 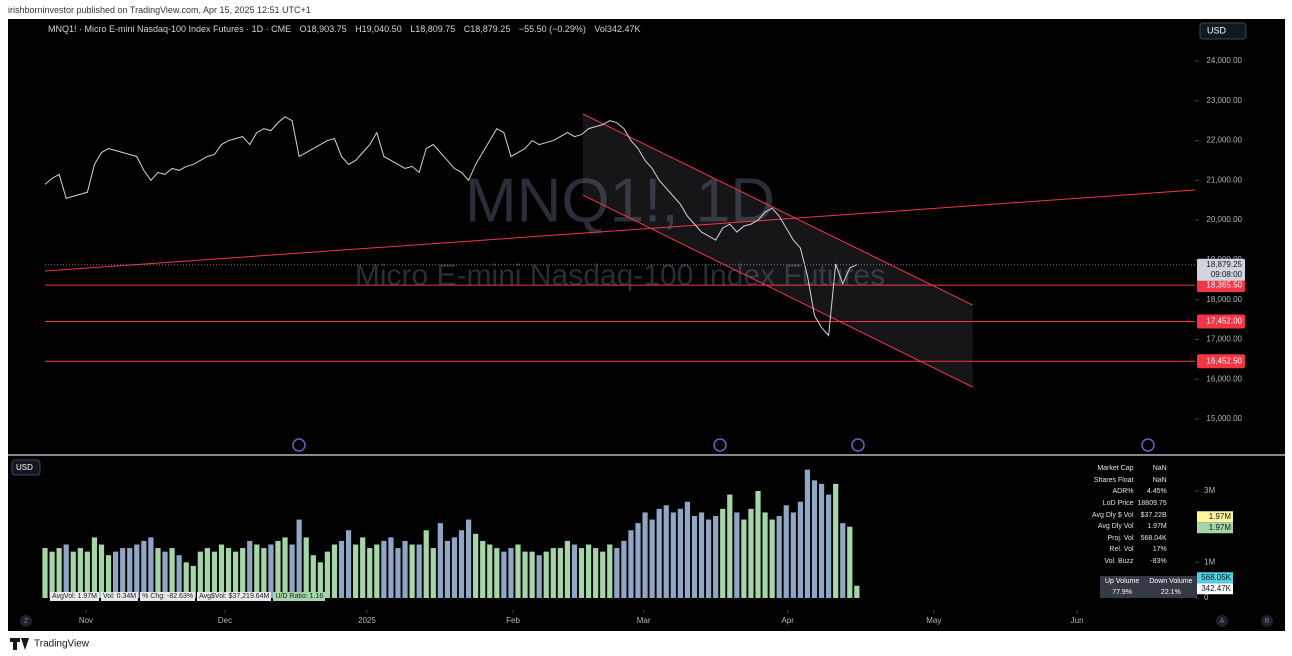 I want to click on x-tick-label: Nov, so click(x=86, y=620).